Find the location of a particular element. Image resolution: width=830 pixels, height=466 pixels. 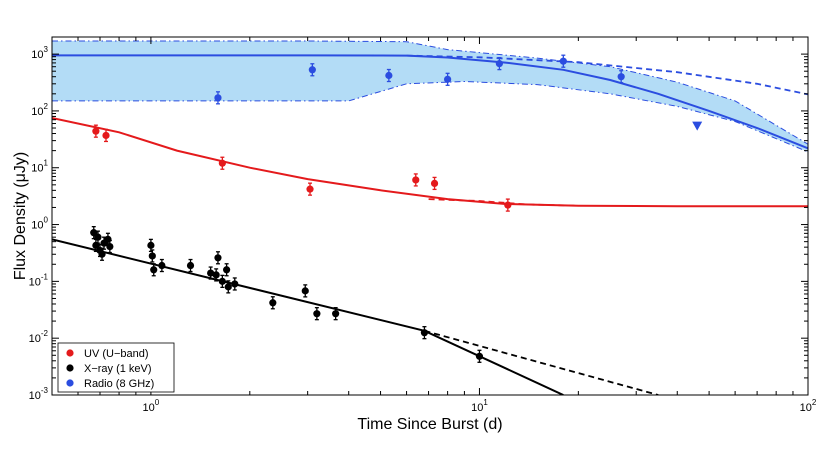

x-tick-label: 10⁰ is located at coordinates (151, 406).